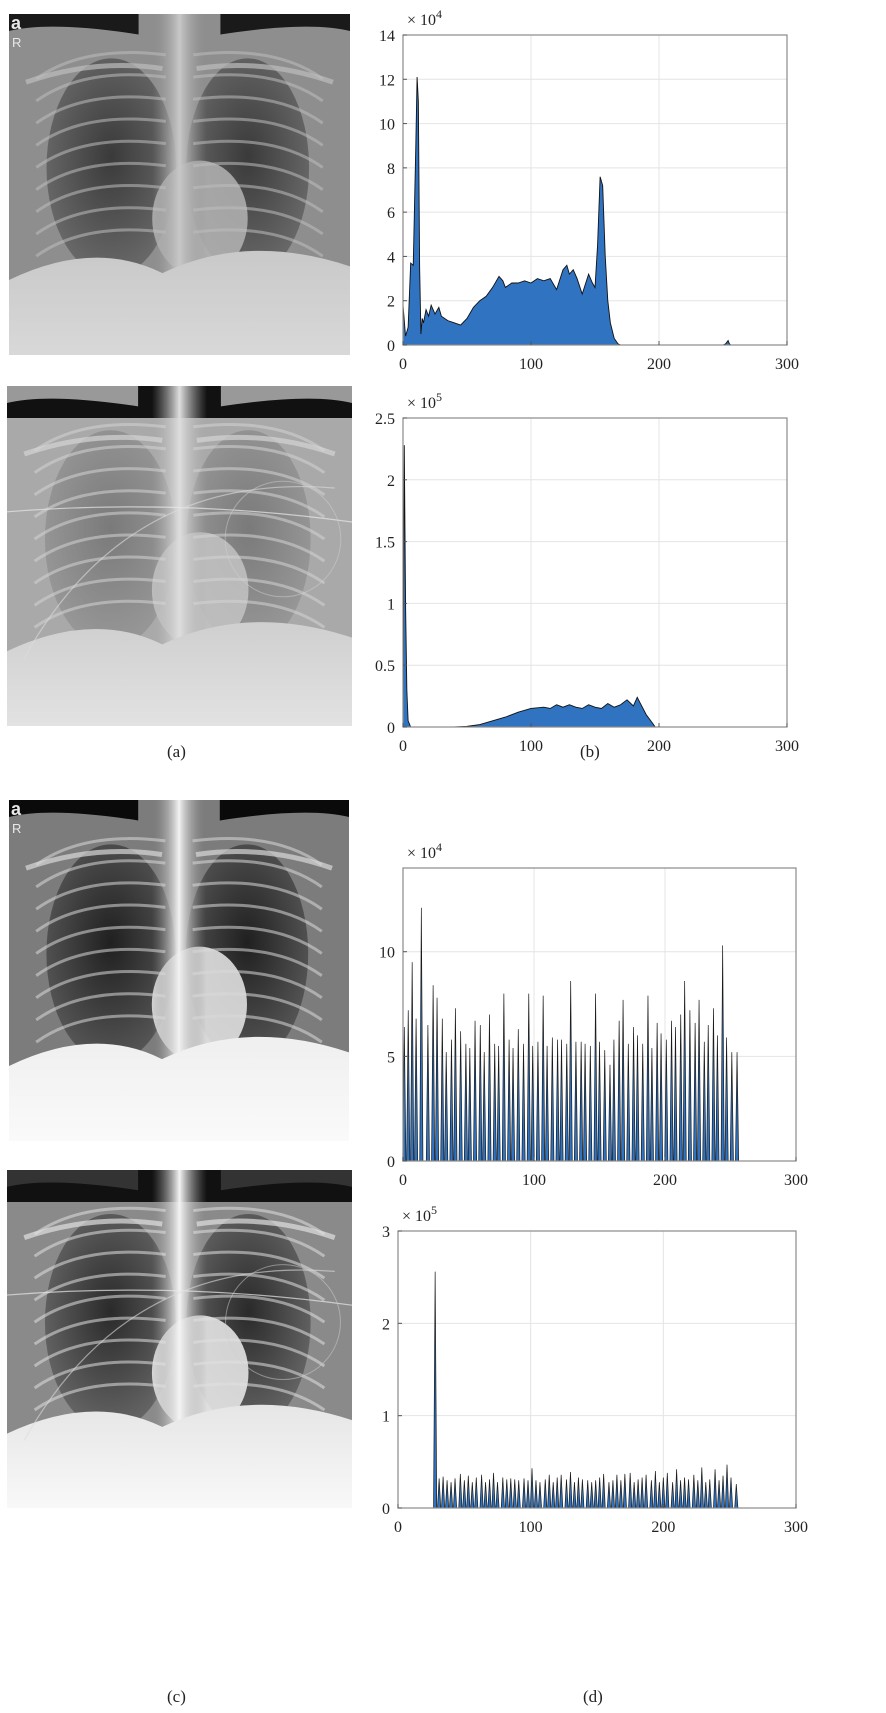  What do you see at coordinates (593, 1696) in the screenshot?
I see `caption-d: (d)` at bounding box center [593, 1696].